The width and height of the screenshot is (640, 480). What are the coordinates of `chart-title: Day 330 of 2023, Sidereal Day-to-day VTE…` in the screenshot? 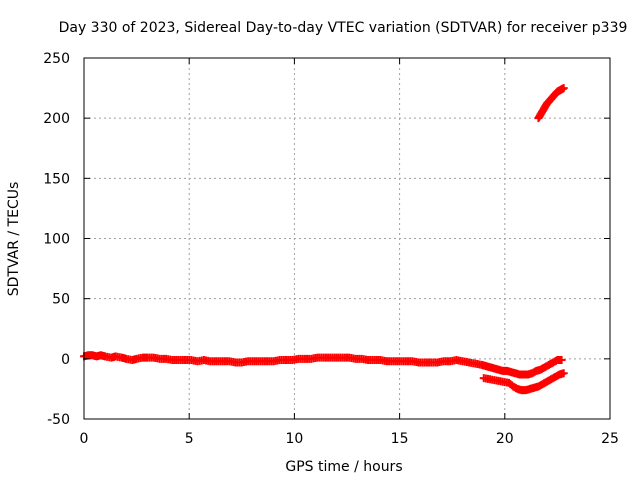 It's located at (343, 28).